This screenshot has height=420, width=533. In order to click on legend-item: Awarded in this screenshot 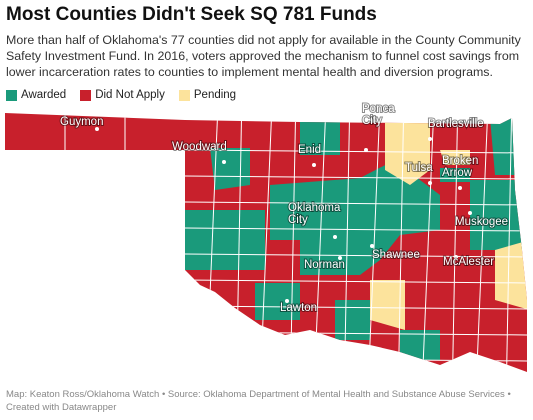, I will do `click(36, 95)`.